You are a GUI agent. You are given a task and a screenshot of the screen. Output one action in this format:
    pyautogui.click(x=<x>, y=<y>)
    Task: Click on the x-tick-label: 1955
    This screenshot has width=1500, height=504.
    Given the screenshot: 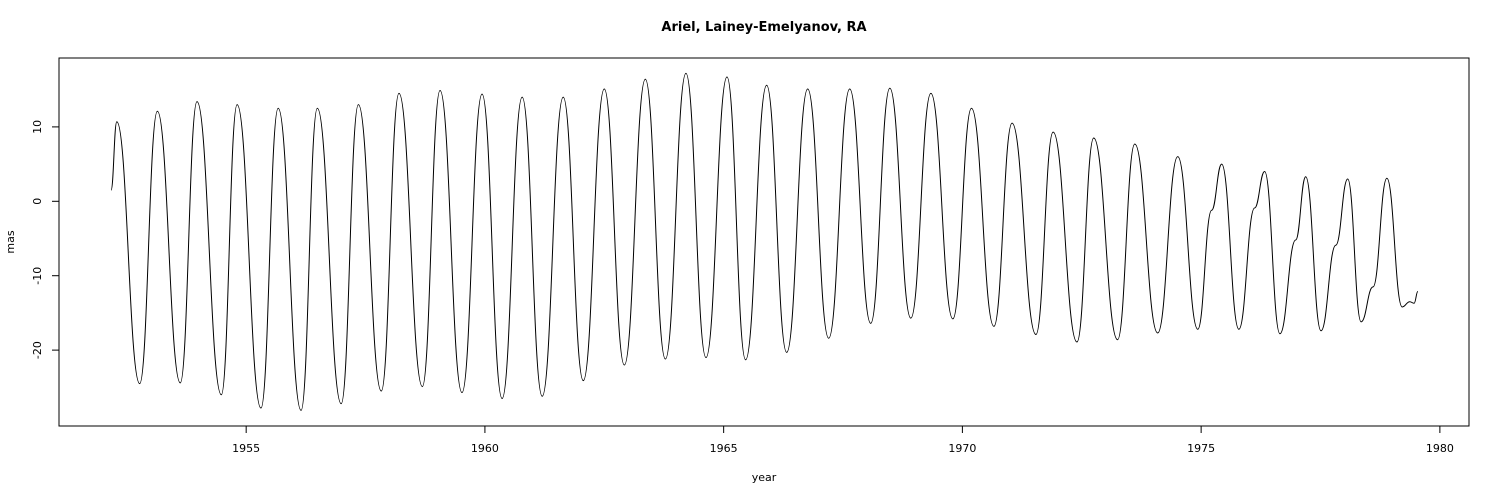 What is the action you would take?
    pyautogui.click(x=246, y=448)
    